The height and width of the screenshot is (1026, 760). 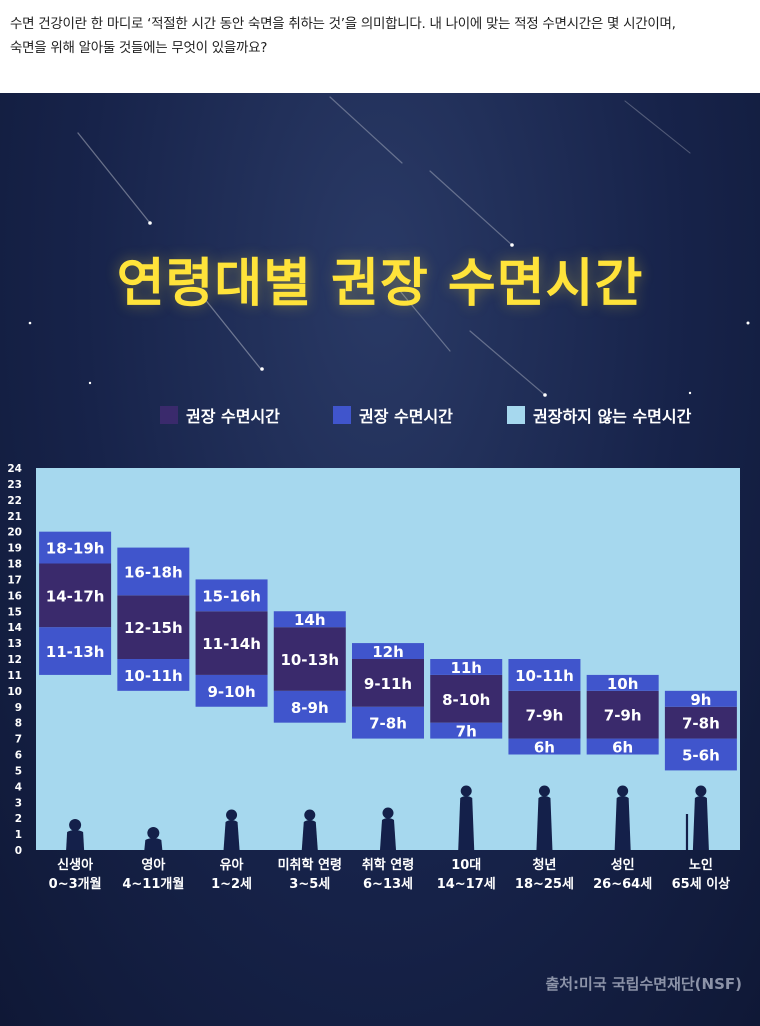 I want to click on legend-item-may-be-appropriate: 권장 수면시간, so click(x=393, y=415).